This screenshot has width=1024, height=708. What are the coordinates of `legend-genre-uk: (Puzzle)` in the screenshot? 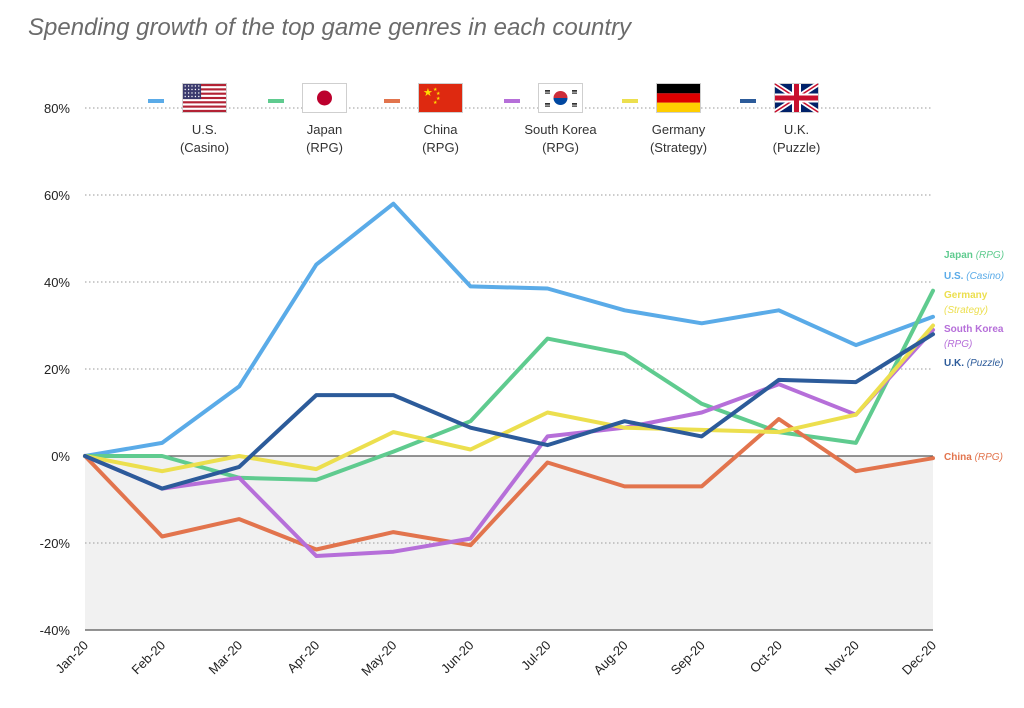 It's located at (797, 147).